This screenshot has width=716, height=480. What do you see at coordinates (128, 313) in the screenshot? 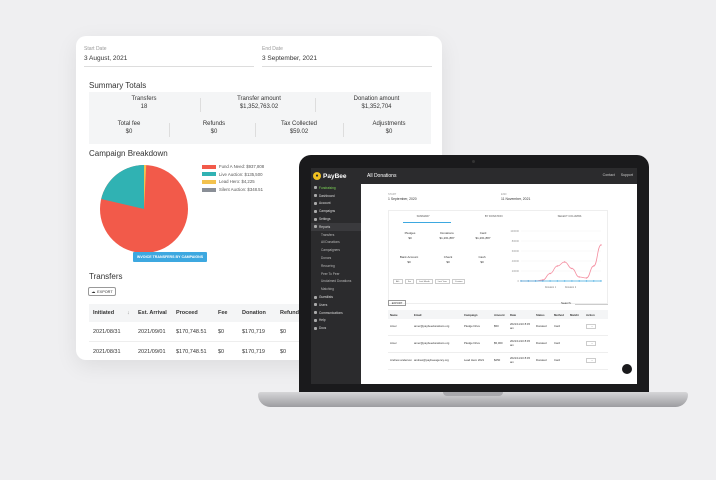
I see `sort-arrow-icon: ↓` at bounding box center [128, 313].